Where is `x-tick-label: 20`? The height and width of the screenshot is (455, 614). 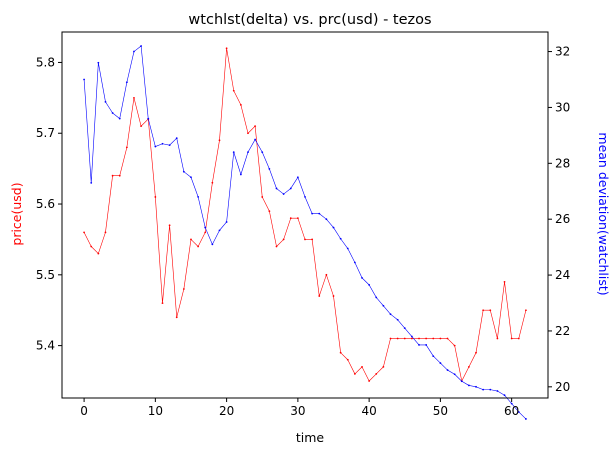
x-tick-label: 20 is located at coordinates (226, 411).